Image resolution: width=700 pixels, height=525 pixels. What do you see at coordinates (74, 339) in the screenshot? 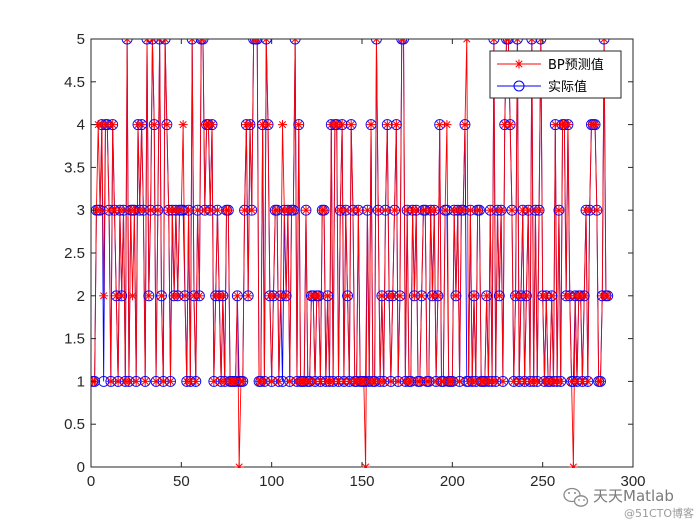
I see `y-tick-label: 1.5` at bounding box center [74, 339].